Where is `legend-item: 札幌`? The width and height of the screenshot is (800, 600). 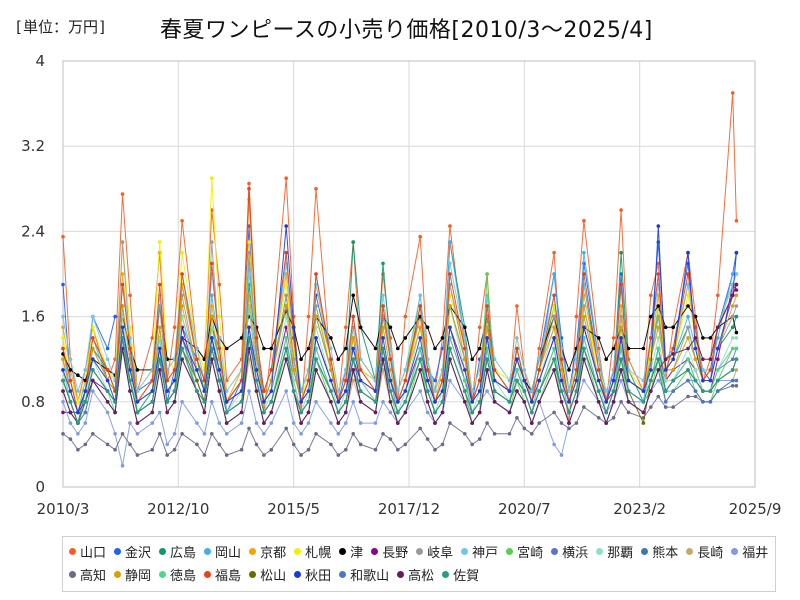
legend-item: 札幌 is located at coordinates (312, 551).